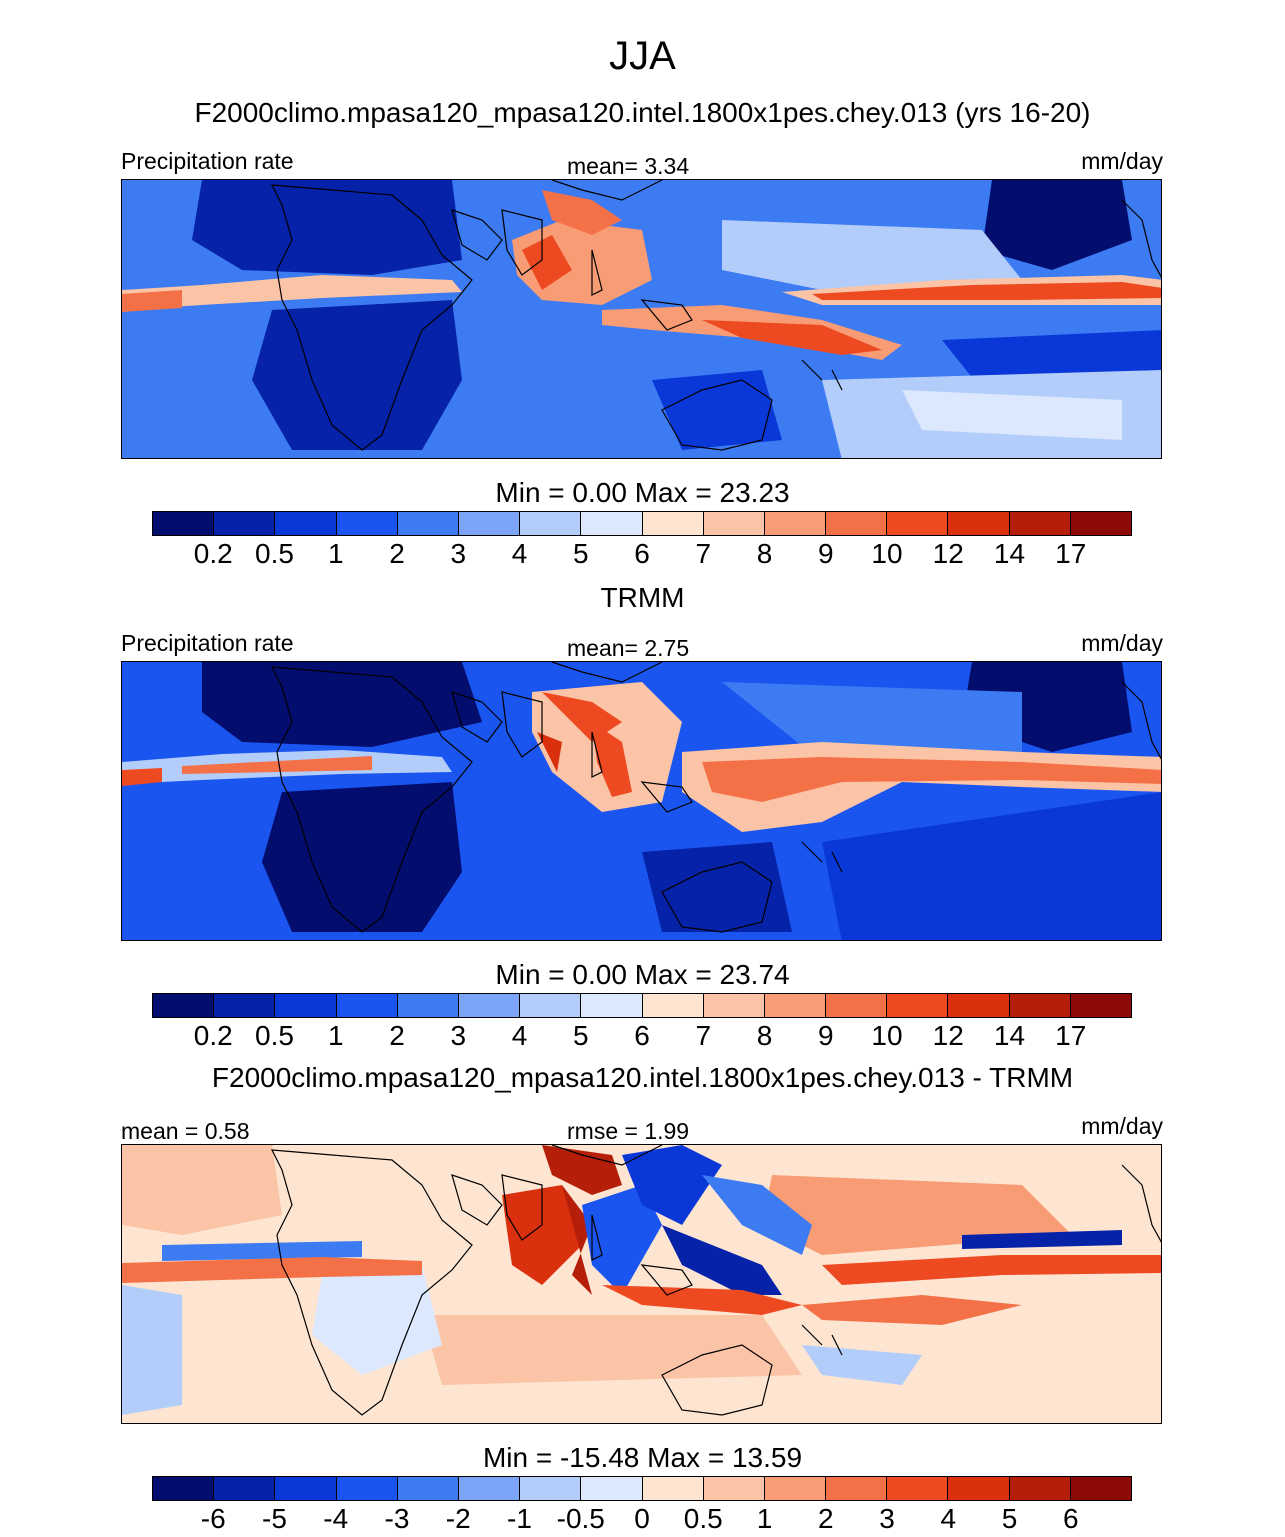 The width and height of the screenshot is (1285, 1537). What do you see at coordinates (642, 974) in the screenshot?
I see `panel2-minmax: Min = 0.00 Max = 23.74` at bounding box center [642, 974].